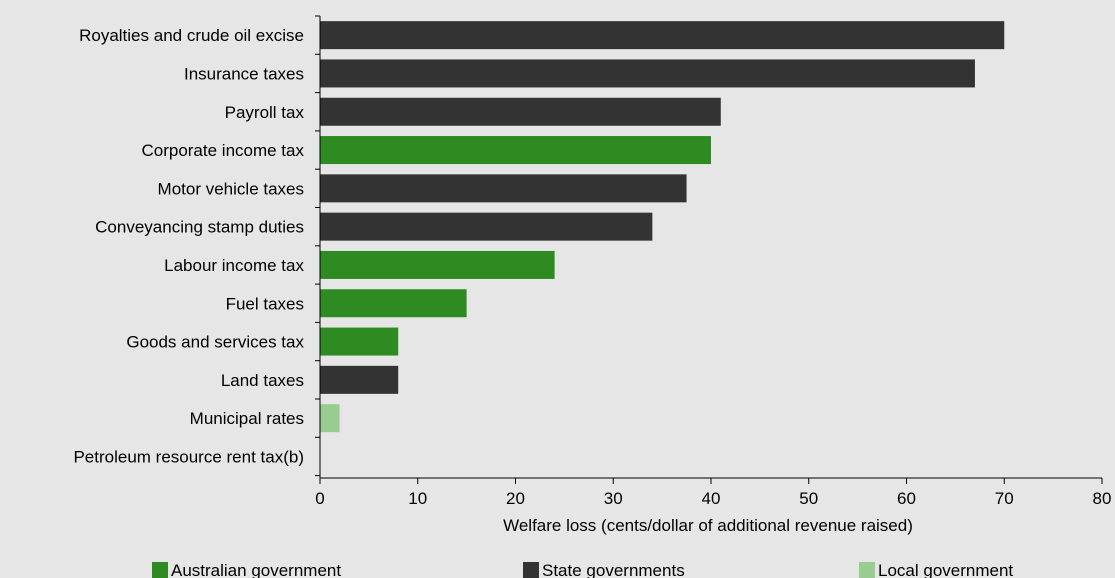  What do you see at coordinates (808, 498) in the screenshot?
I see `x-tick-label: 50` at bounding box center [808, 498].